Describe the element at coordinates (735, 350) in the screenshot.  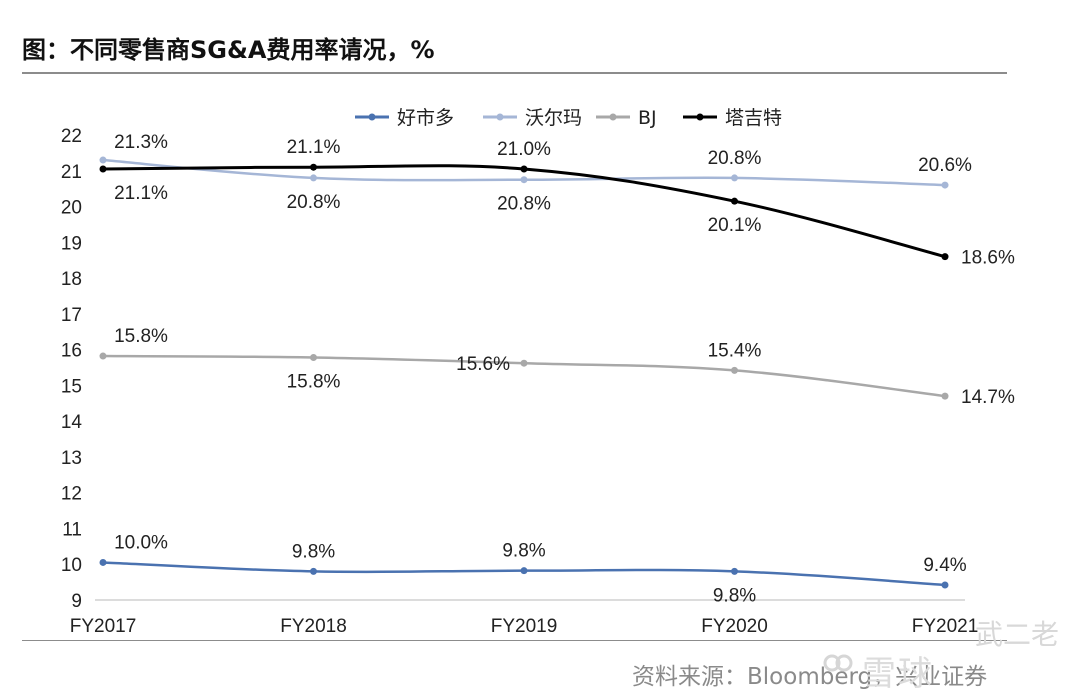
I see `data-label: 15.4%` at that location.